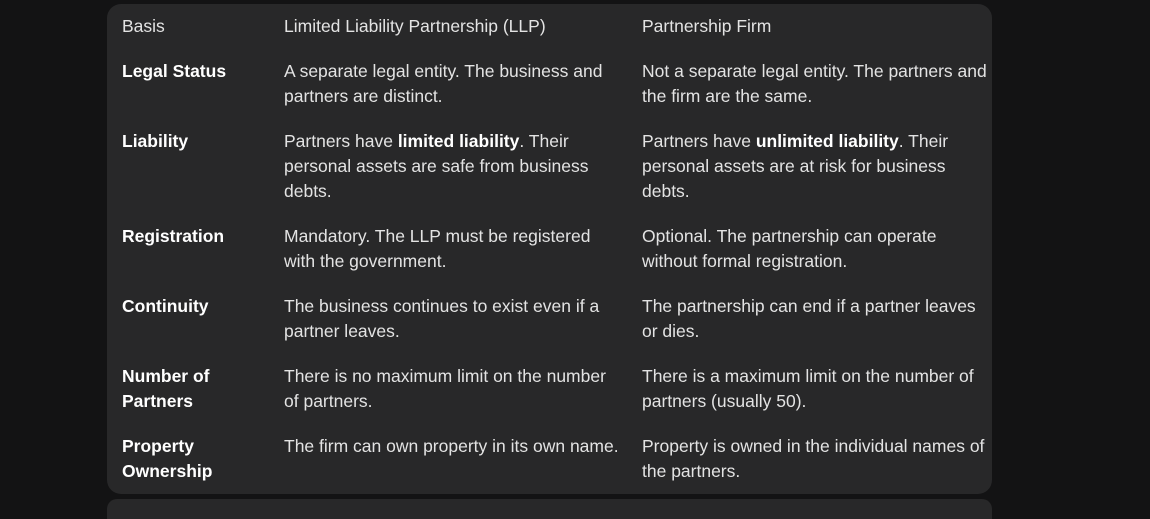  I want to click on next-block-edge, so click(549, 509).